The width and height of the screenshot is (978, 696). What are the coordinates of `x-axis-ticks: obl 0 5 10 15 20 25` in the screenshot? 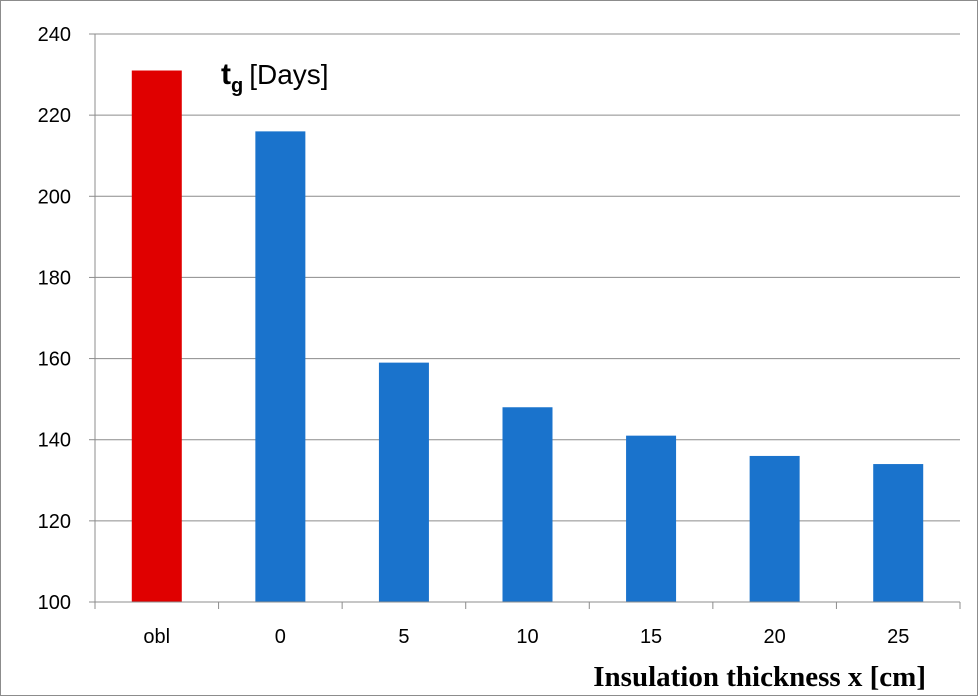 It's located at (527, 625).